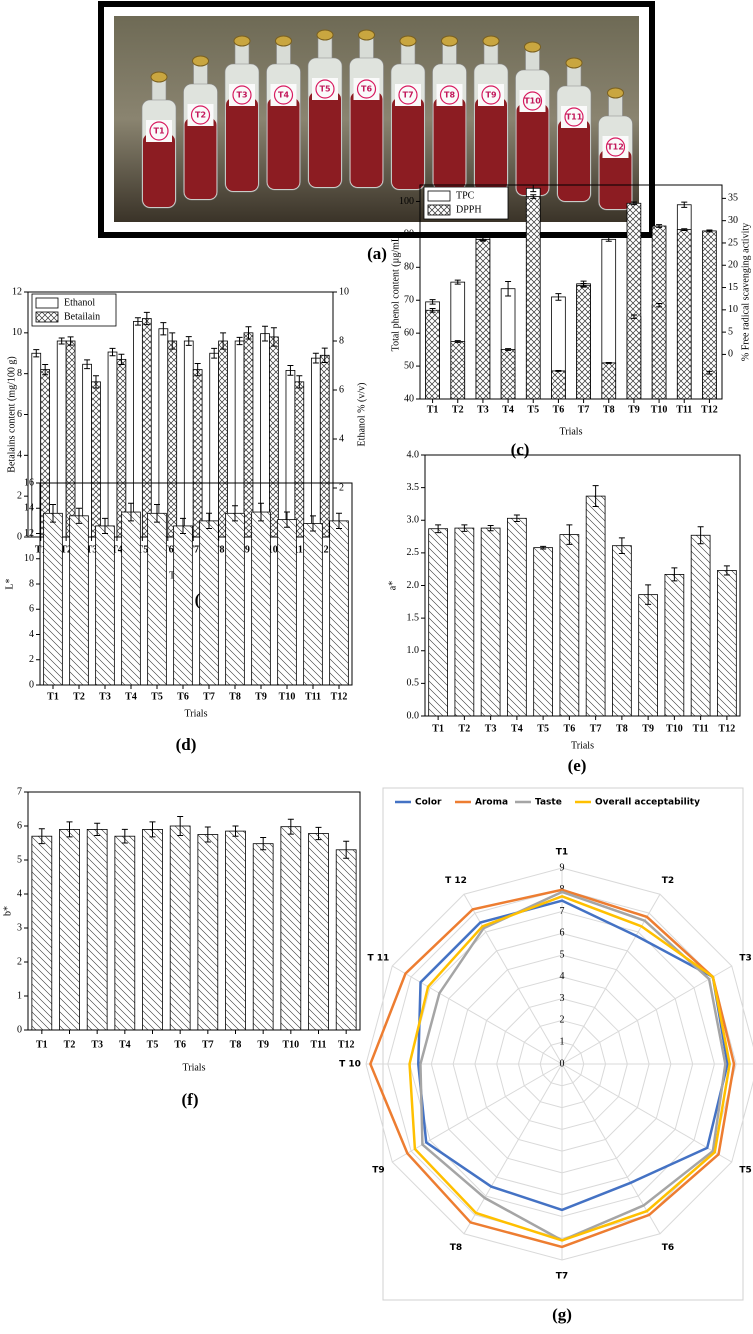 The width and height of the screenshot is (753, 1334). I want to click on y-tick-label: 6, so click(19, 825).